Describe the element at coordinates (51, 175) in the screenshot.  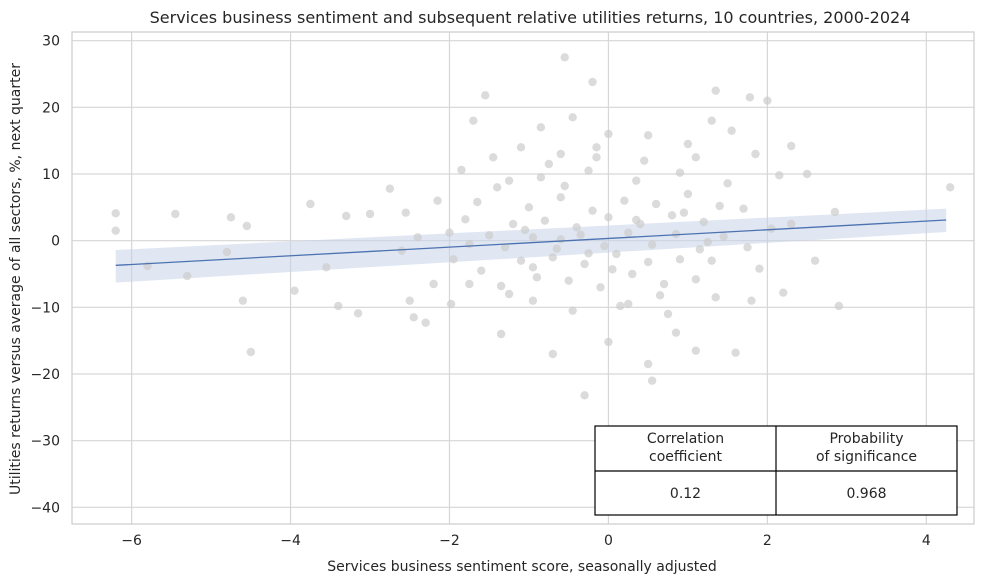
I see `y-tick-label-5: 10` at that location.